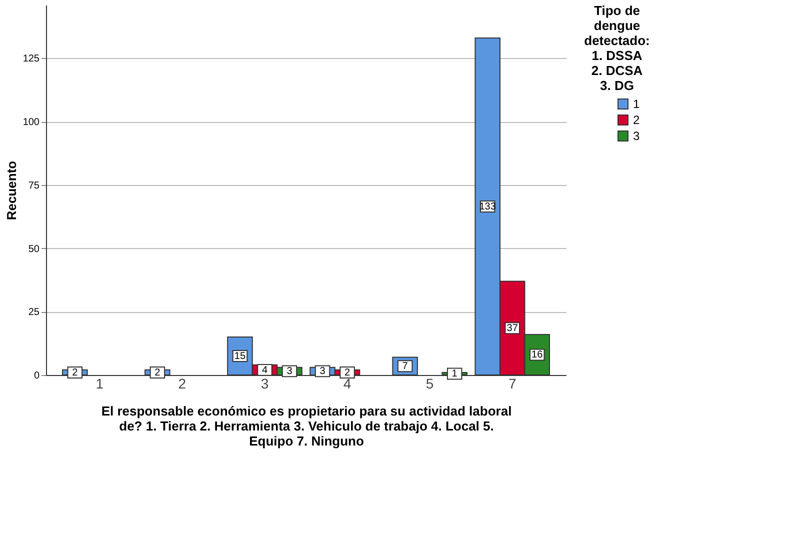  Describe the element at coordinates (430, 384) in the screenshot. I see `x-tick-label: 5` at that location.